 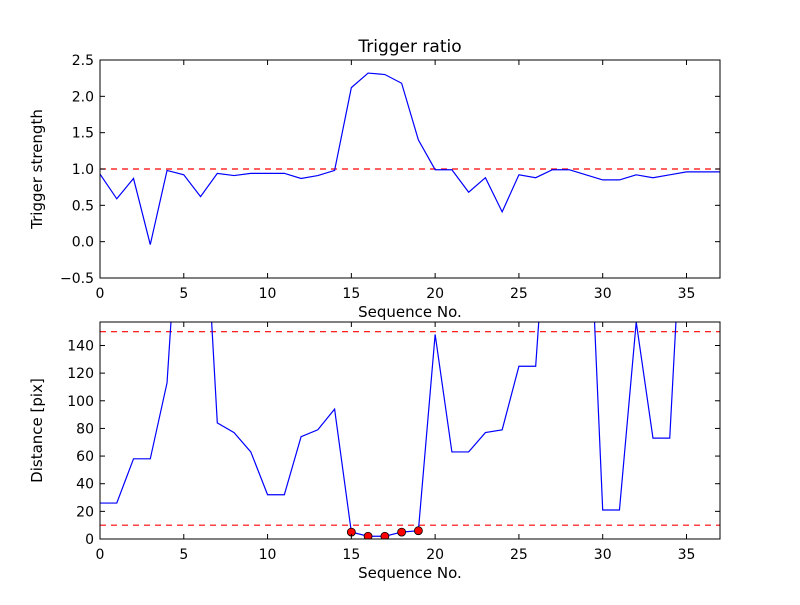 What do you see at coordinates (83, 243) in the screenshot?
I see `y-tick-label: 0.0` at bounding box center [83, 243].